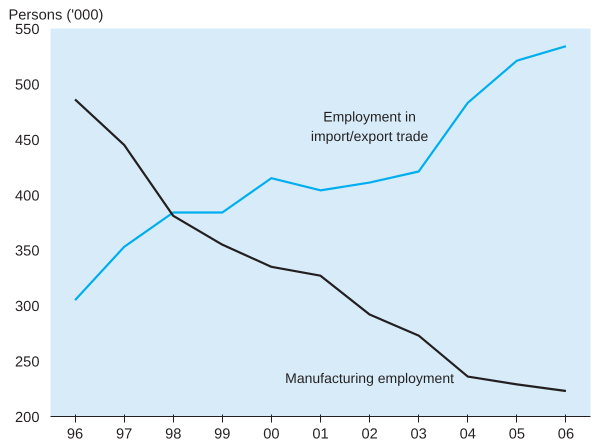 This screenshot has width=602, height=446. Describe the element at coordinates (27, 196) in the screenshot. I see `y-tick-label: 400` at that location.